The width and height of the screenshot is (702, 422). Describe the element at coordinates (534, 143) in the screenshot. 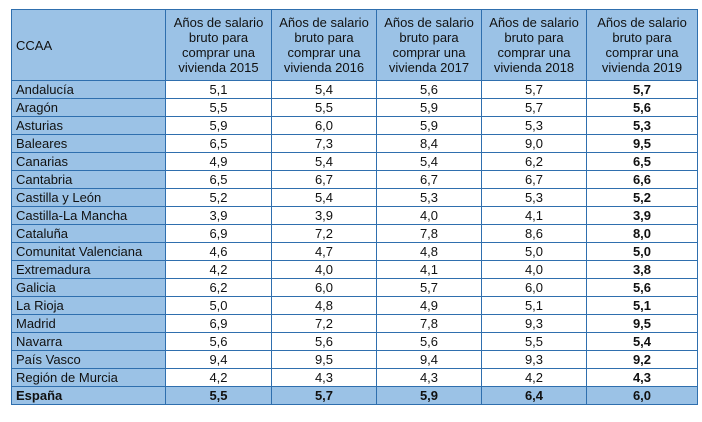

I see `value-2018: 9,0` at that location.